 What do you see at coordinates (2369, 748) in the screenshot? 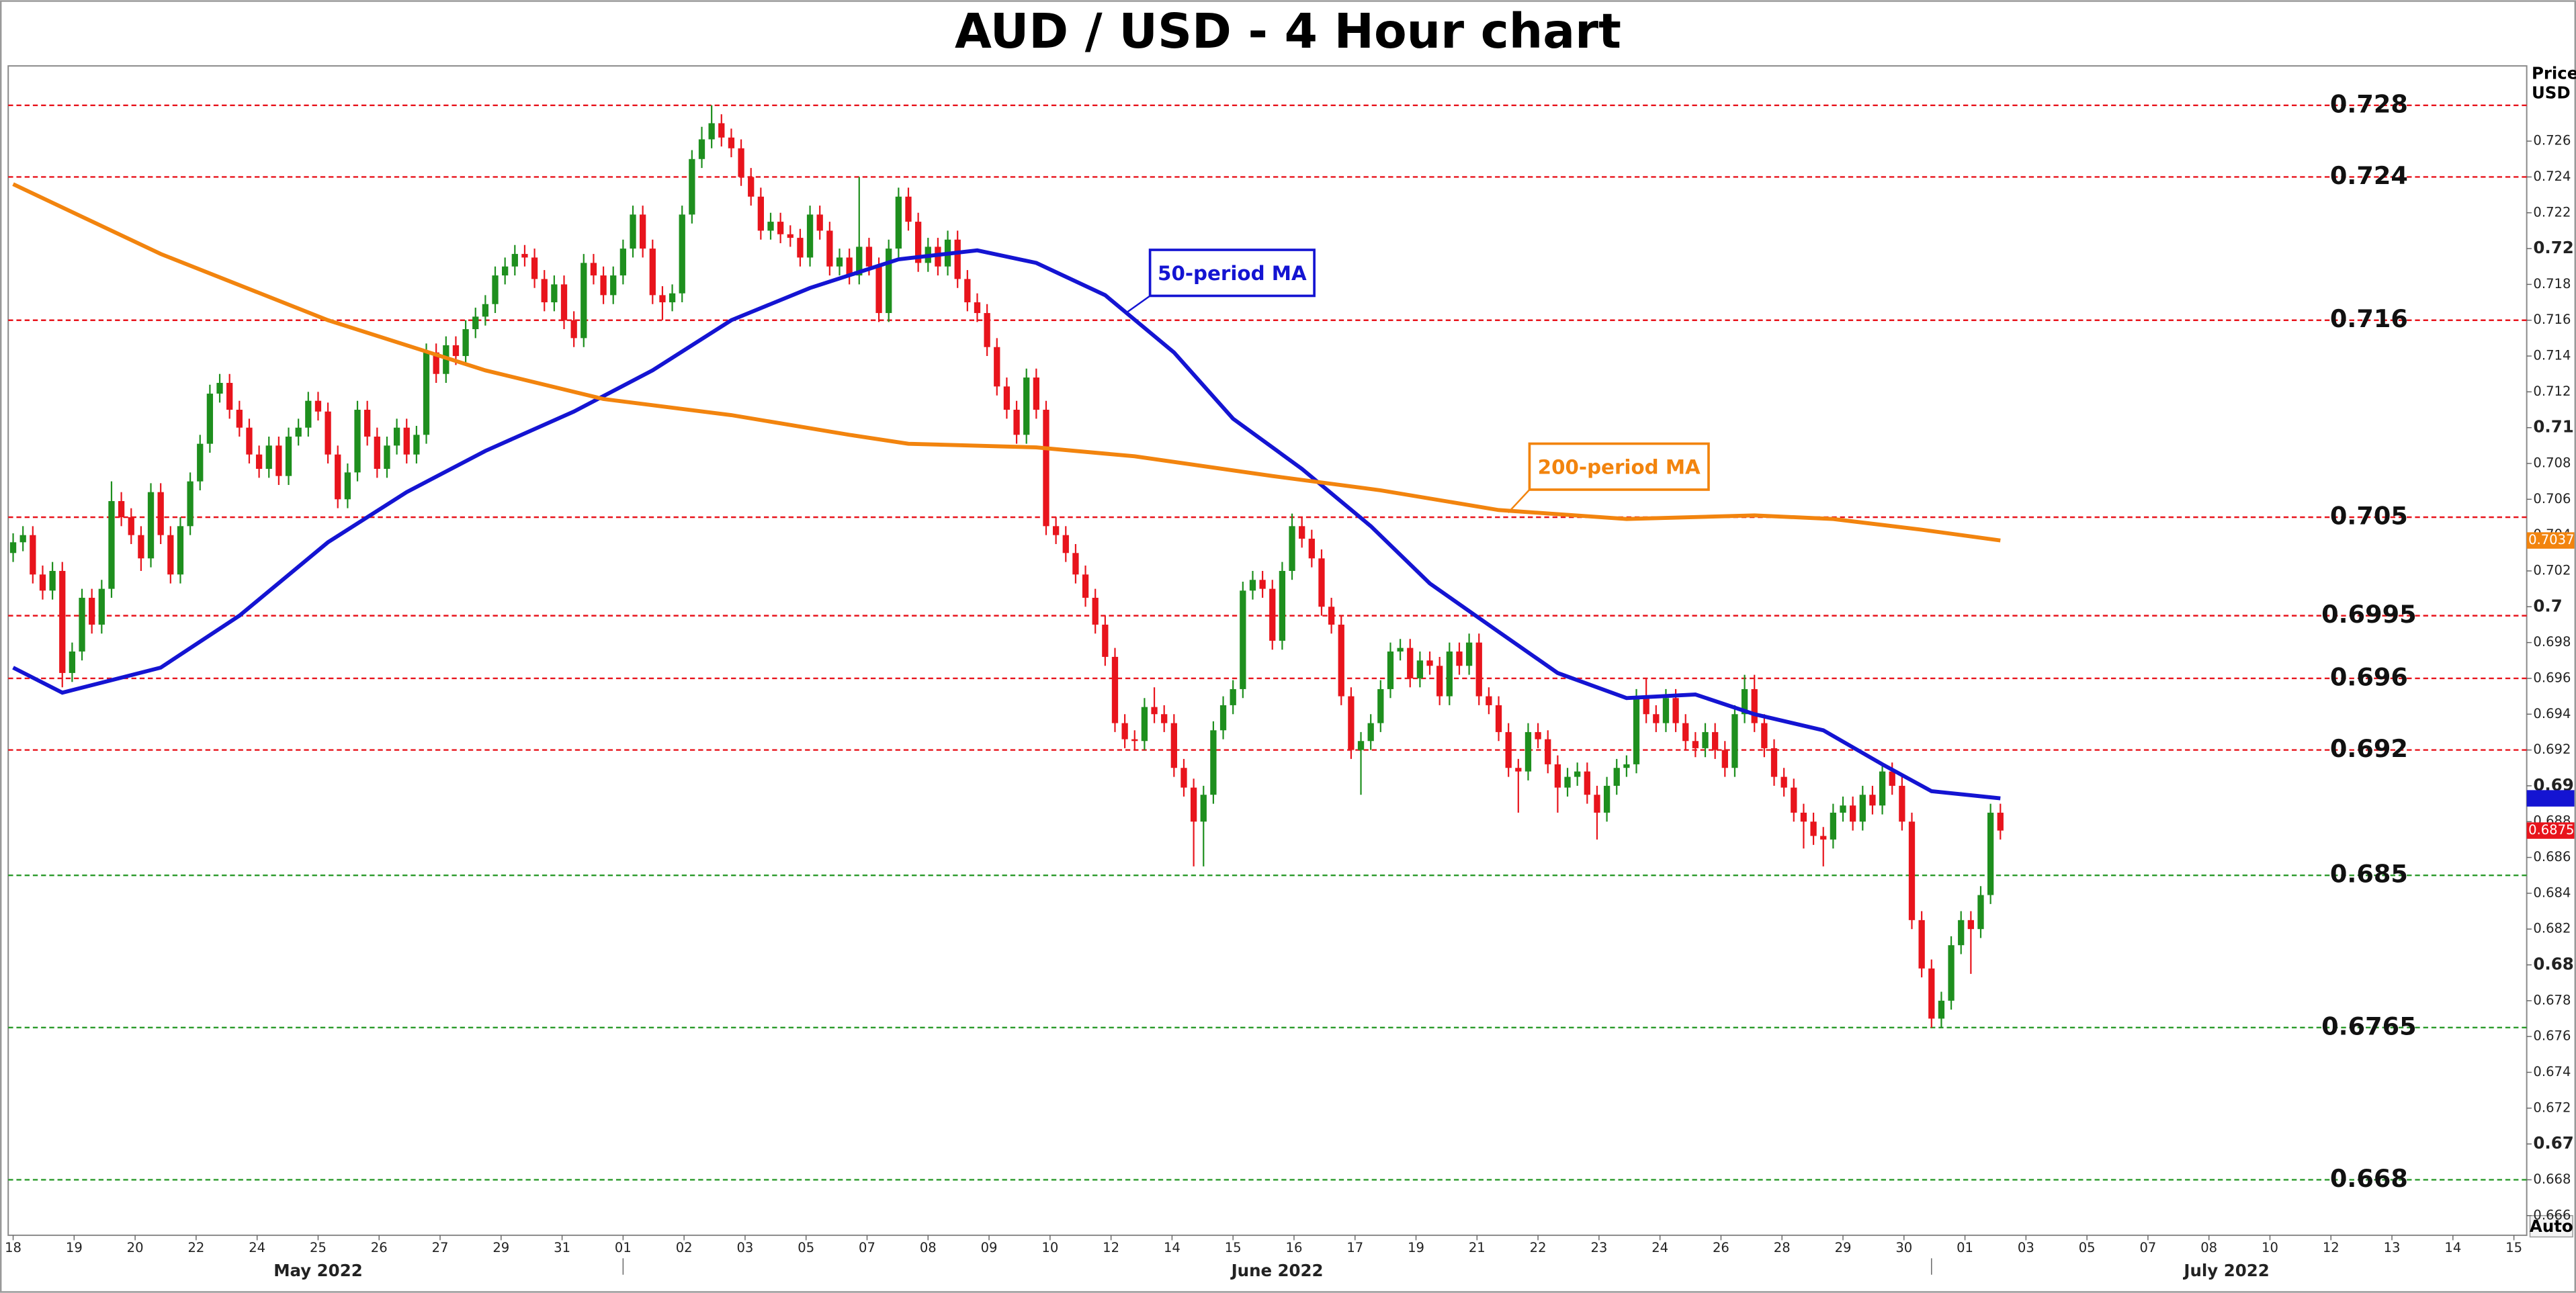
I see `level-label: 0.692` at bounding box center [2369, 748].